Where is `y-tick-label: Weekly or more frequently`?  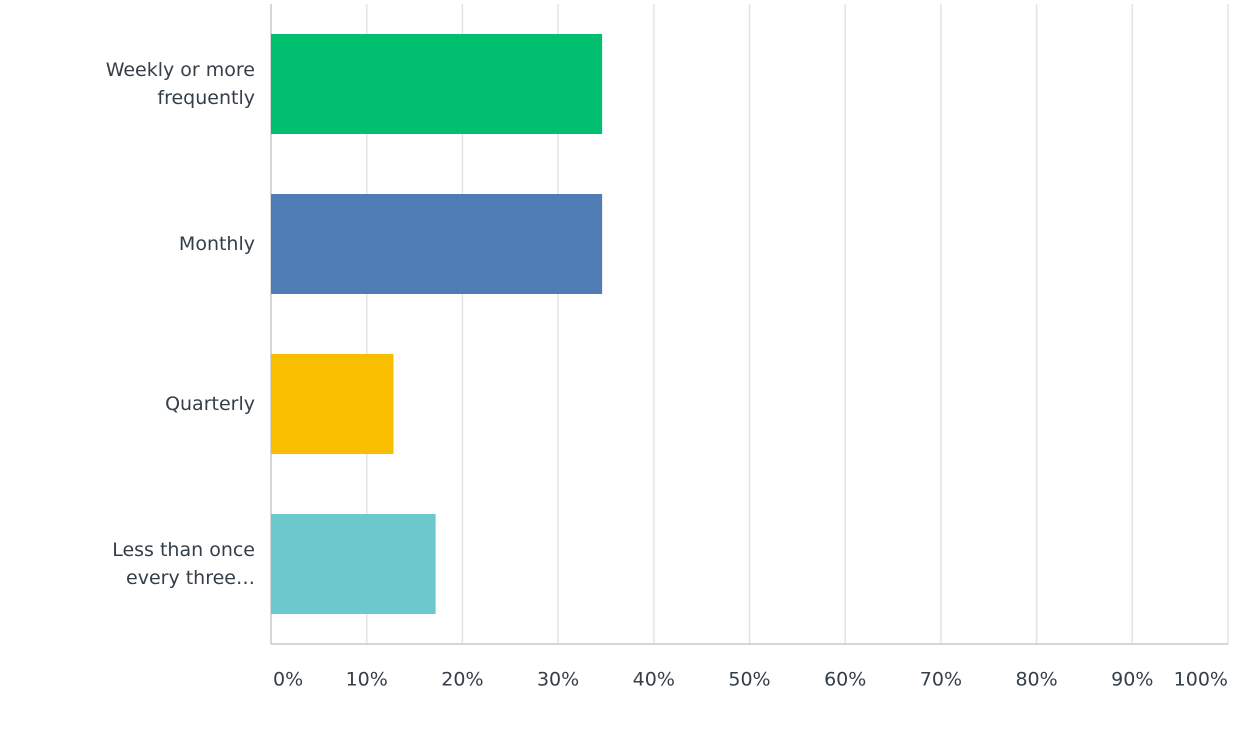
y-tick-label: Weekly or more frequently is located at coordinates (180, 84).